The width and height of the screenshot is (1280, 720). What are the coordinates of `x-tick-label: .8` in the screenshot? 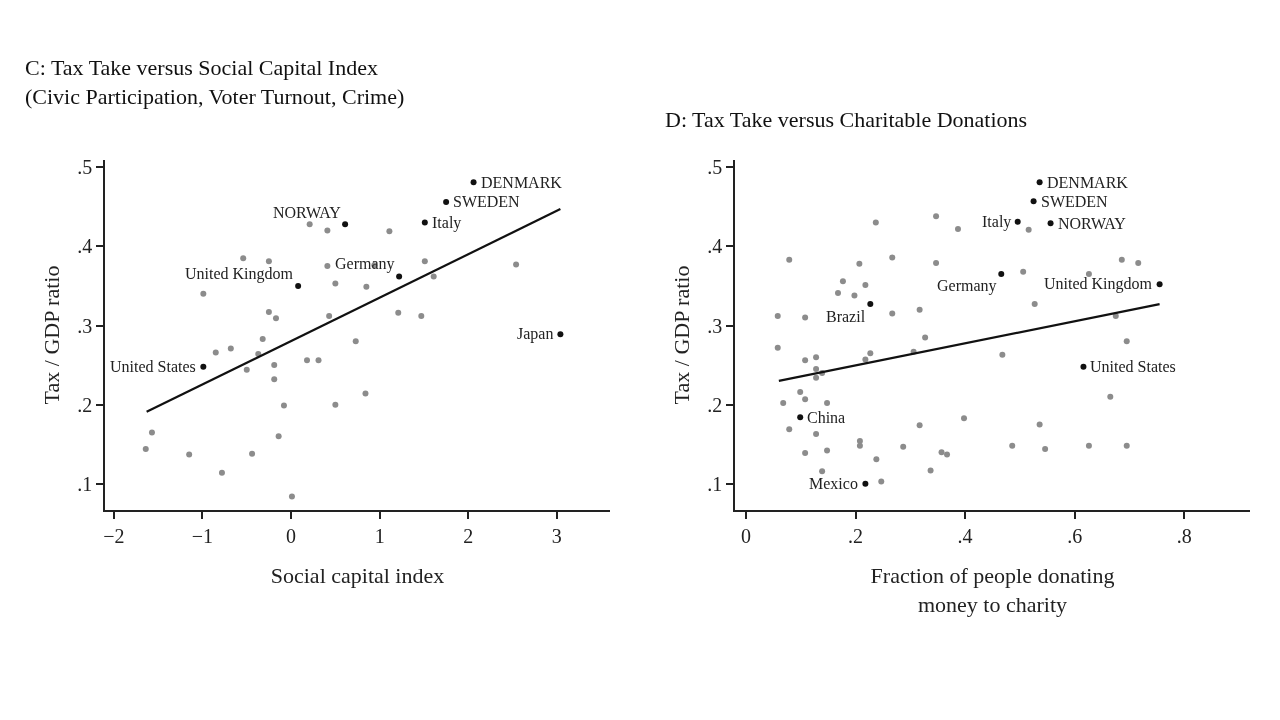 It's located at (1184, 535).